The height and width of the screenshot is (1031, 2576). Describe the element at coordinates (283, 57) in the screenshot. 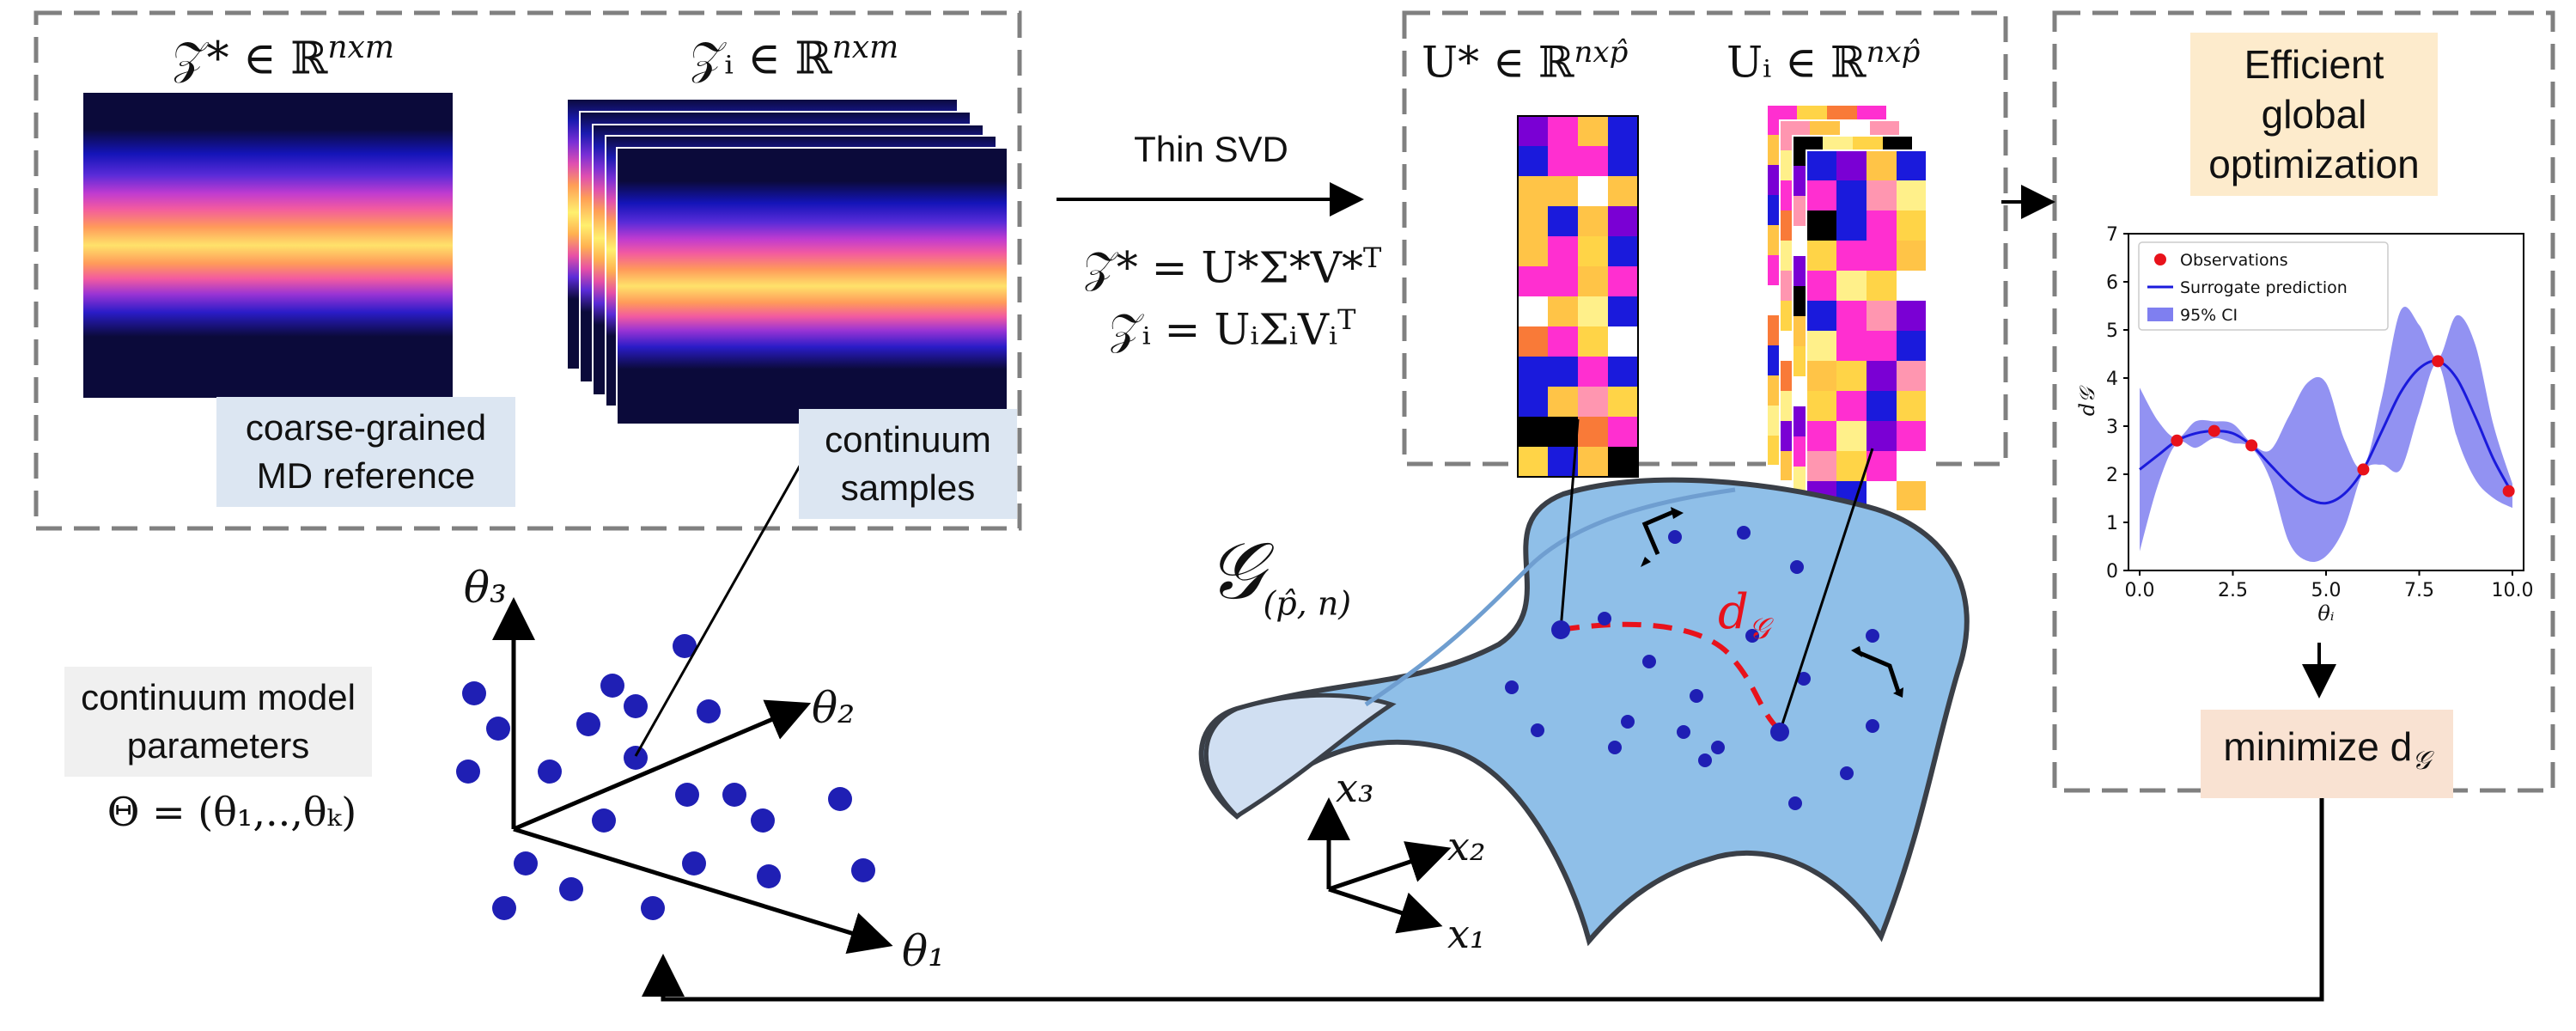

I see `reference-title: 𝒵* ∈ ℝnxm` at that location.